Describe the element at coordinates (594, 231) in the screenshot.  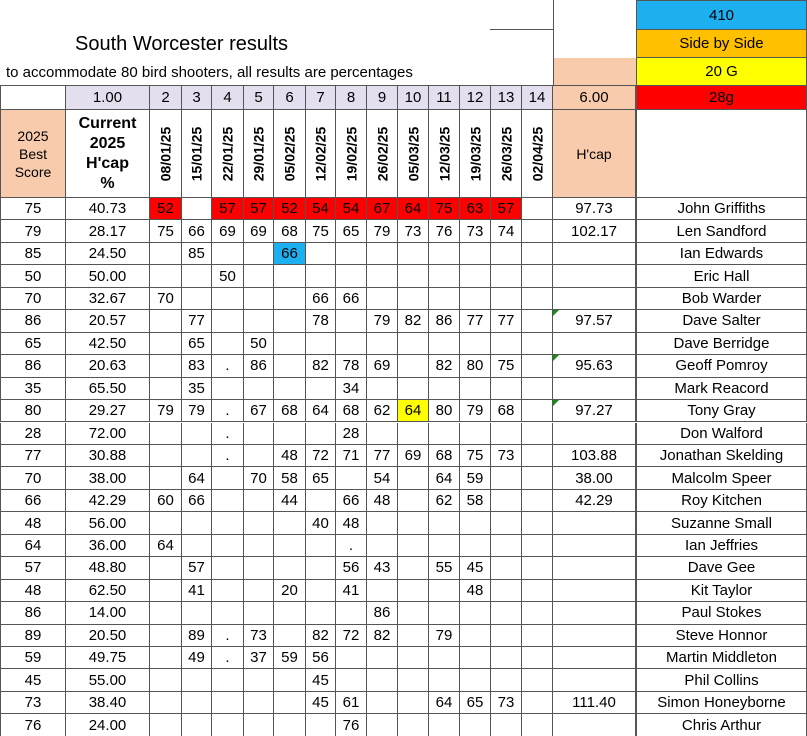
I see `hcap: 102.17` at that location.